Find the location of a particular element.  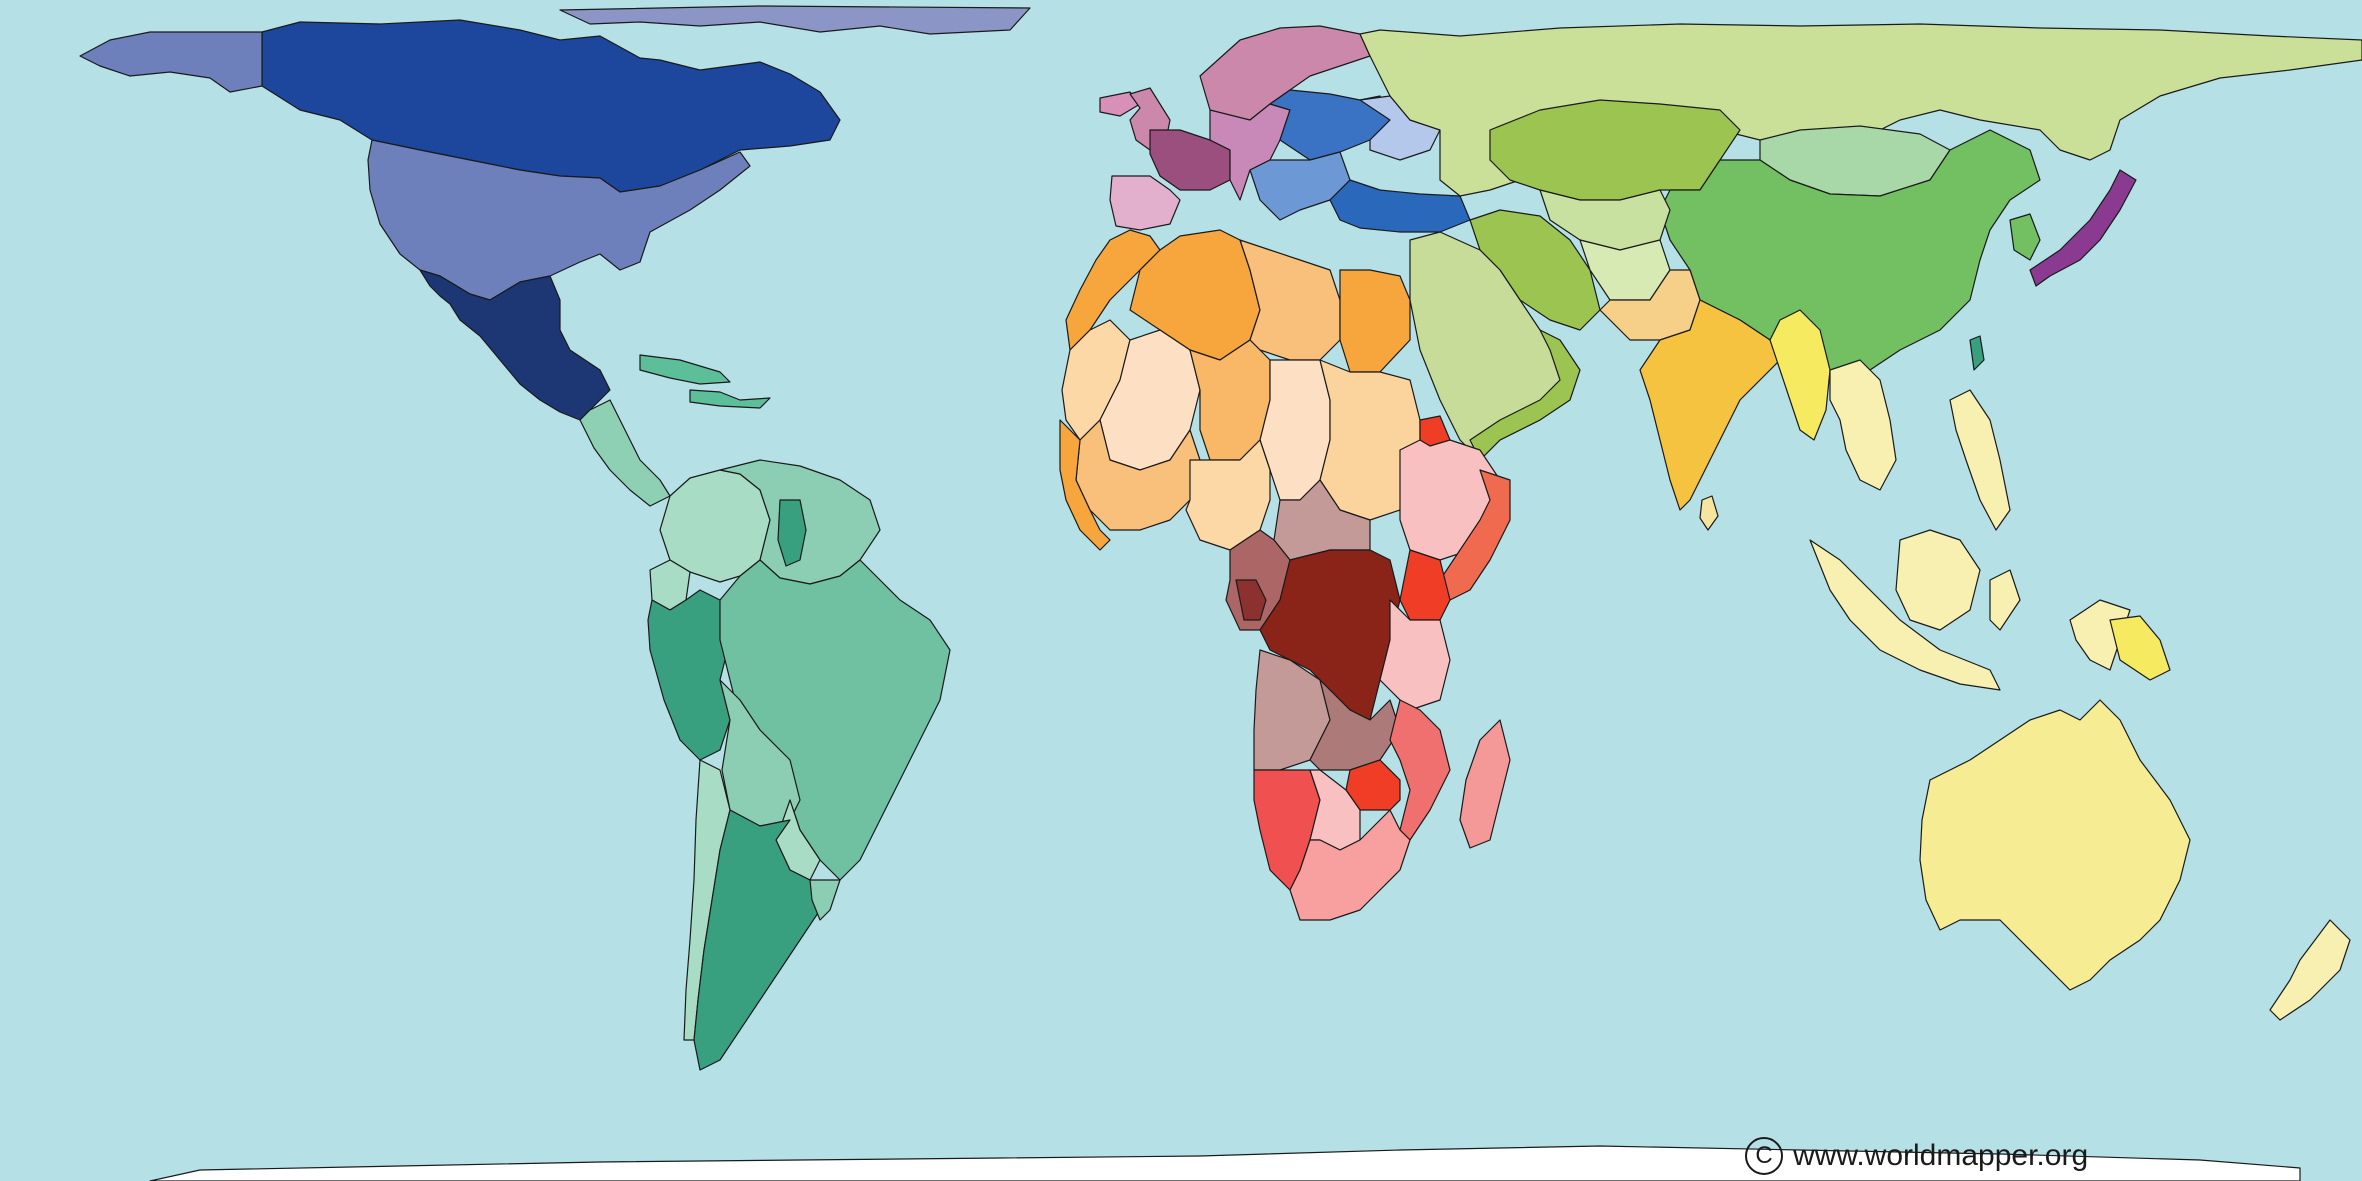

caribbean-region is located at coordinates (685, 369).